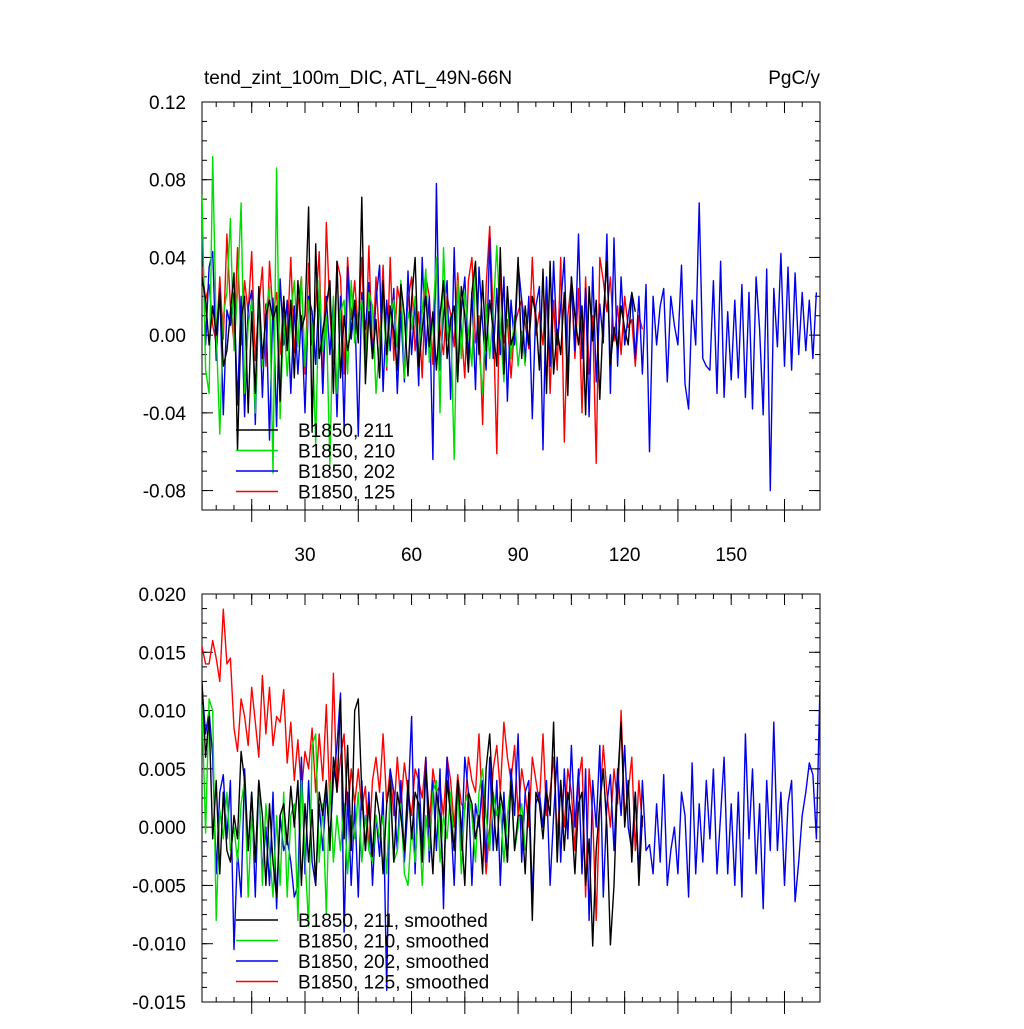 The width and height of the screenshot is (1024, 1029). Describe the element at coordinates (167, 103) in the screenshot. I see `y-tick-label: 0.12` at that location.